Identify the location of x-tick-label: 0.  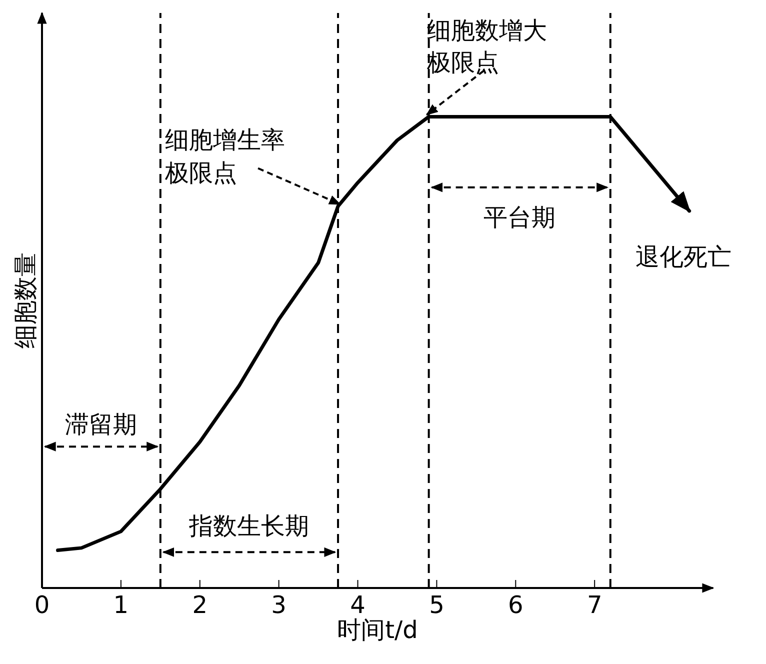
(42, 605).